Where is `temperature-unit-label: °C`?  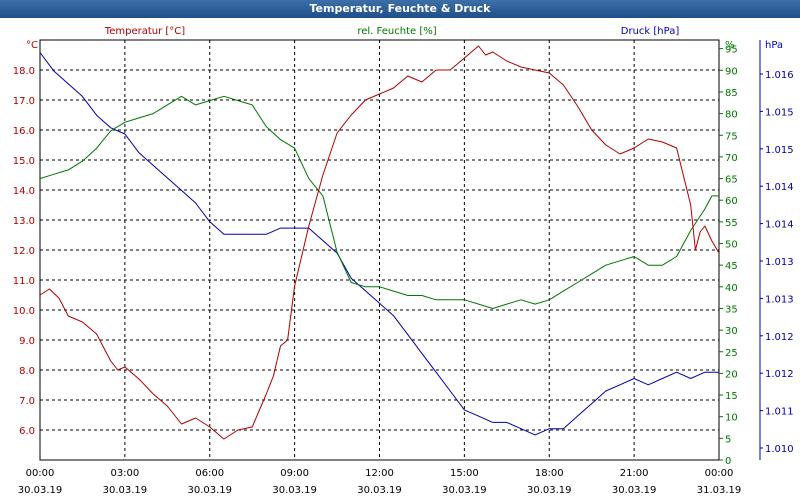
temperature-unit-label: °C is located at coordinates (32, 45).